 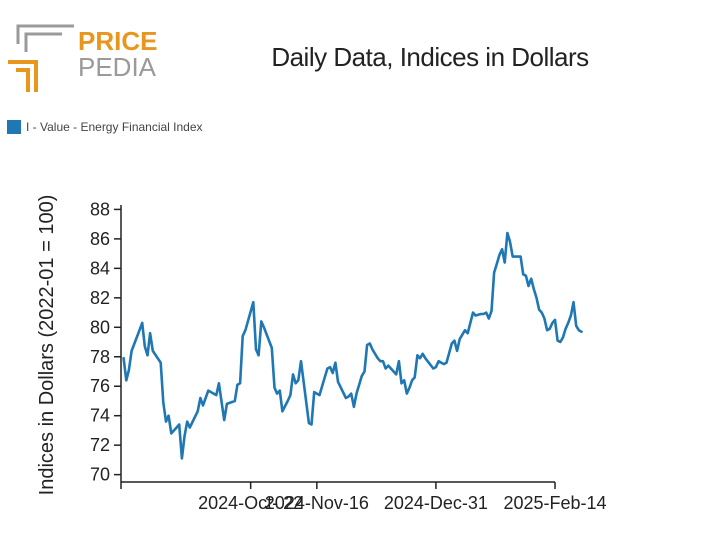 I want to click on legend-label: I - Value - Energy Financial Index, so click(x=114, y=127).